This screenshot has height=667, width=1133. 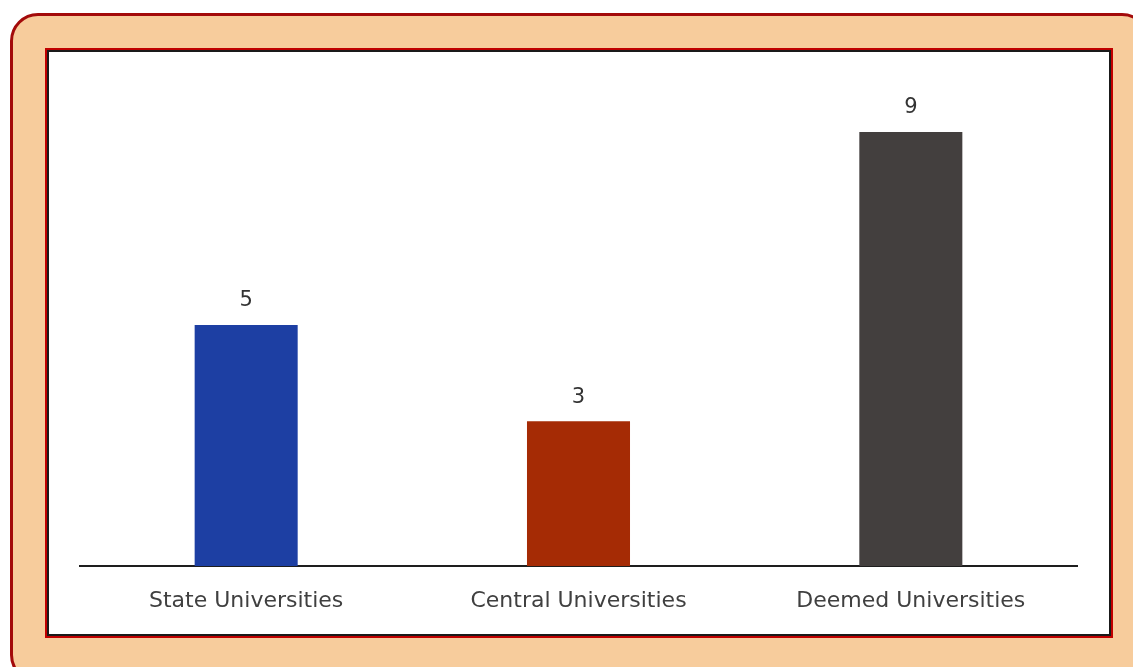 I want to click on x-tick-label: Deemed Universities, so click(x=911, y=599).